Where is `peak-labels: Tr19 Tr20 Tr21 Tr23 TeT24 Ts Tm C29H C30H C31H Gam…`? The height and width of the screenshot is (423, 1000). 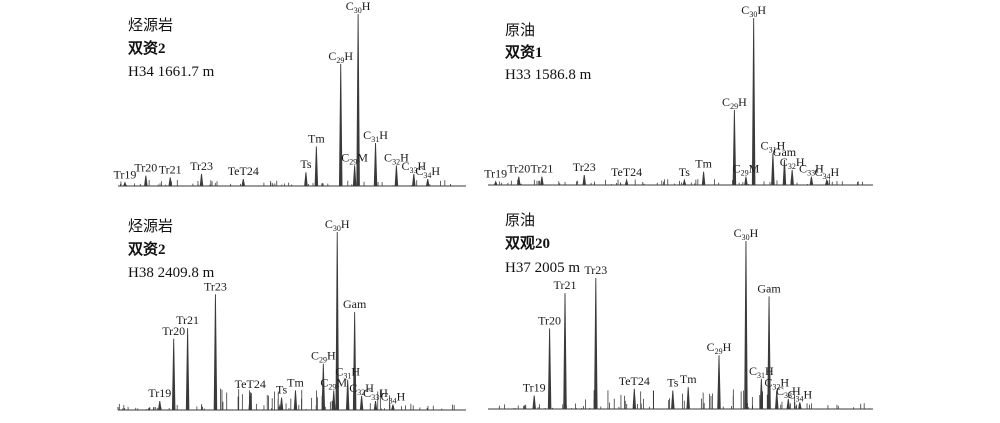 peak-labels: Tr19 Tr20 Tr21 Tr23 TeT24 Ts Tm C29H C30H C31H Gam… is located at coordinates (668, 314).